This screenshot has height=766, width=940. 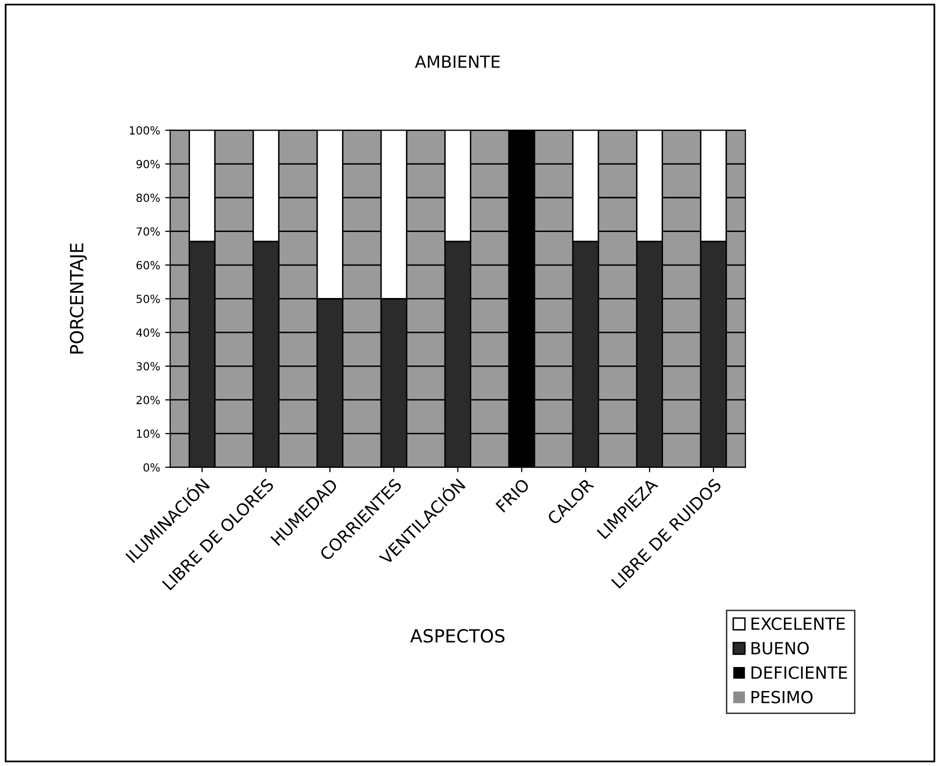 I want to click on y-tick-label: 10%, so click(x=148, y=434).